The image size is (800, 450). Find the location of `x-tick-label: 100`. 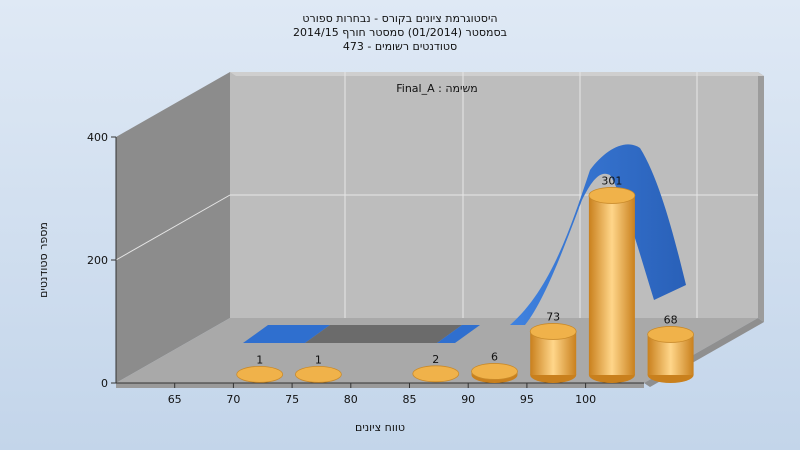

x-tick-label: 100 is located at coordinates (585, 399).